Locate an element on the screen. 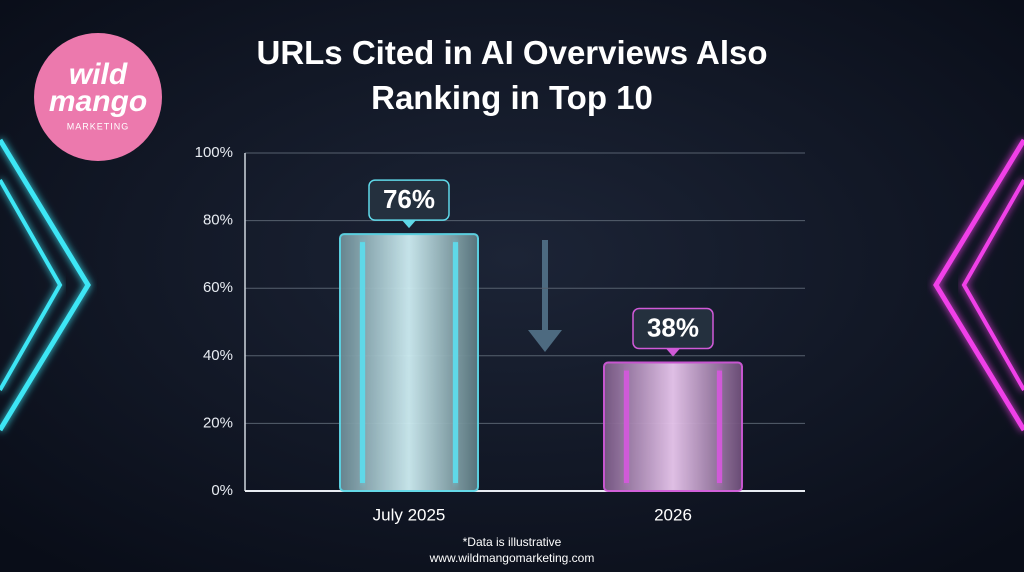 Image resolution: width=1024 pixels, height=572 pixels. footnote: *Data is illustrative is located at coordinates (512, 542).